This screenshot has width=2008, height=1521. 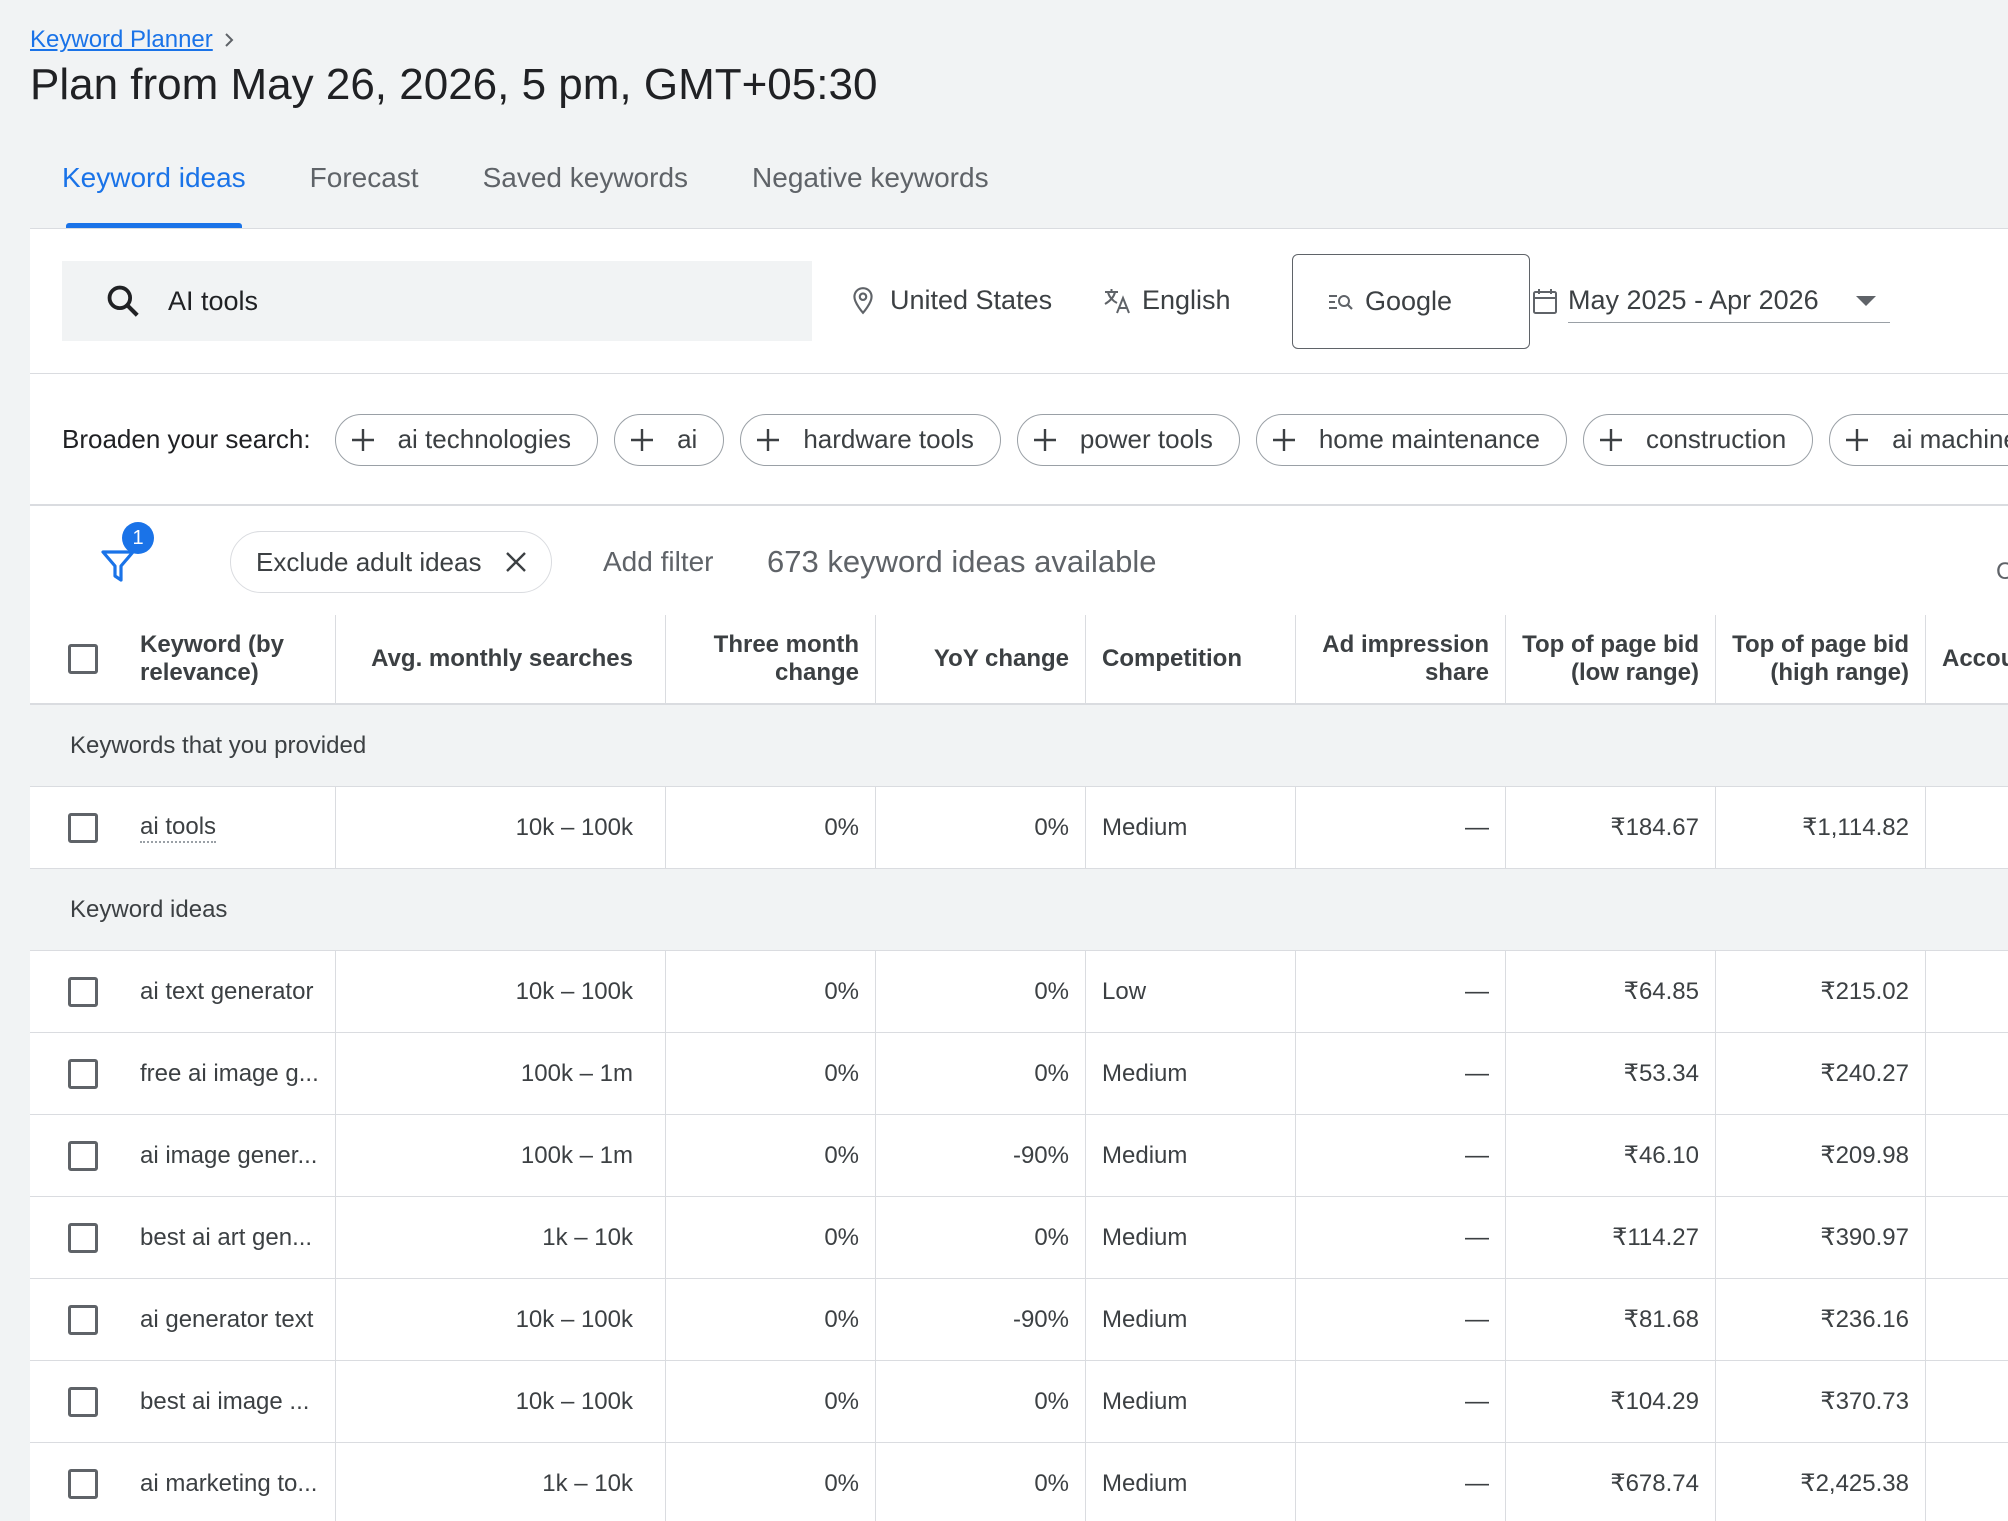 I want to click on broaden-chip: ai machine, so click(x=1918, y=439).